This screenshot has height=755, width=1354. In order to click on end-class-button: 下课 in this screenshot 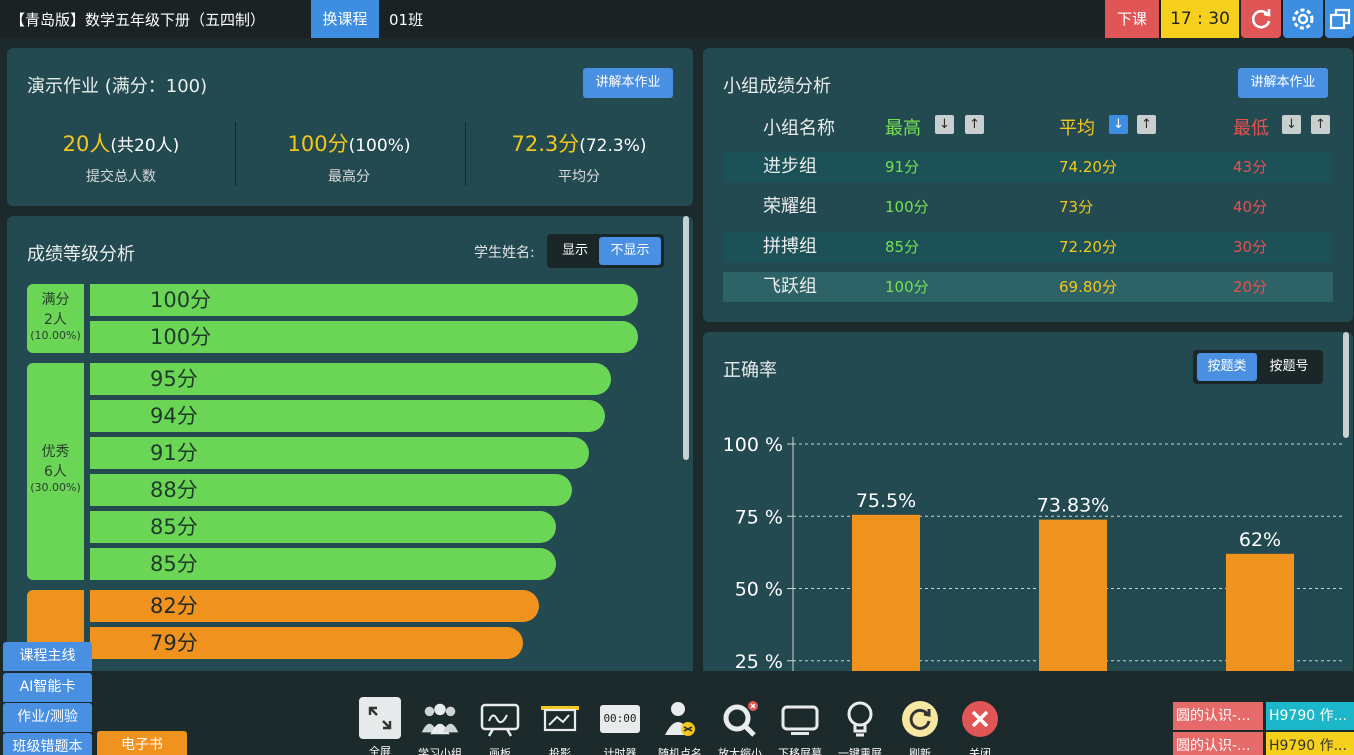, I will do `click(1132, 19)`.